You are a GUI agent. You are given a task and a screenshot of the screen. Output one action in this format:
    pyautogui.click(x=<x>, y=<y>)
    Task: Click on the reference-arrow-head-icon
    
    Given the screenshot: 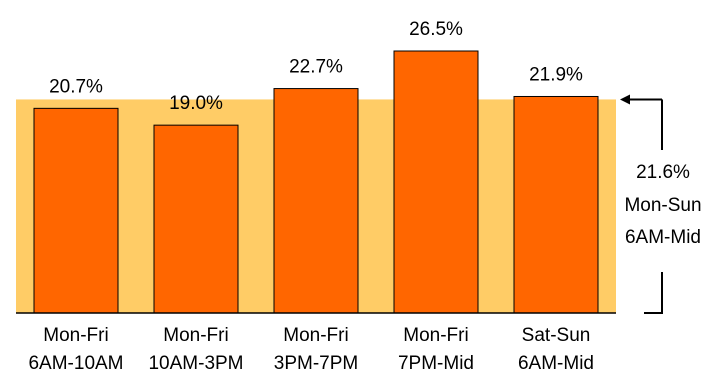 What is the action you would take?
    pyautogui.click(x=625, y=99)
    